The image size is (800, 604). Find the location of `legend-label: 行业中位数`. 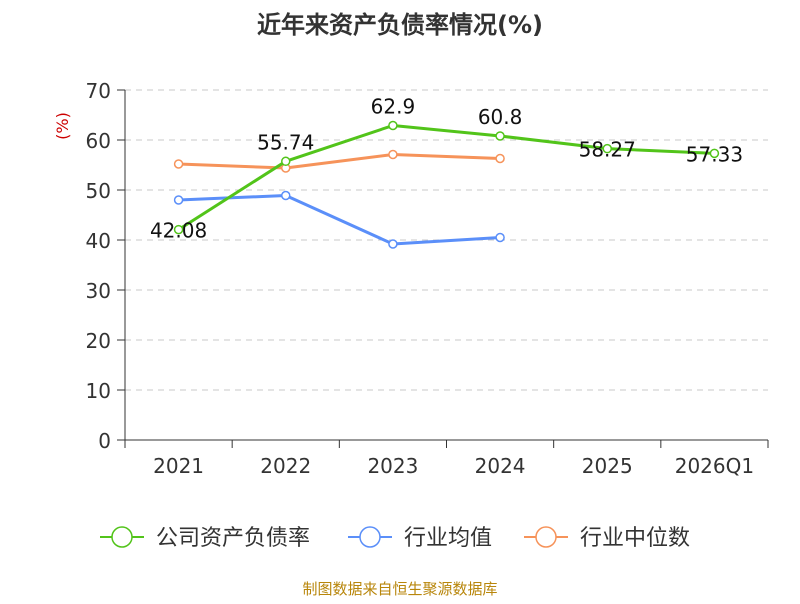

legend-label: 行业中位数 is located at coordinates (635, 538).